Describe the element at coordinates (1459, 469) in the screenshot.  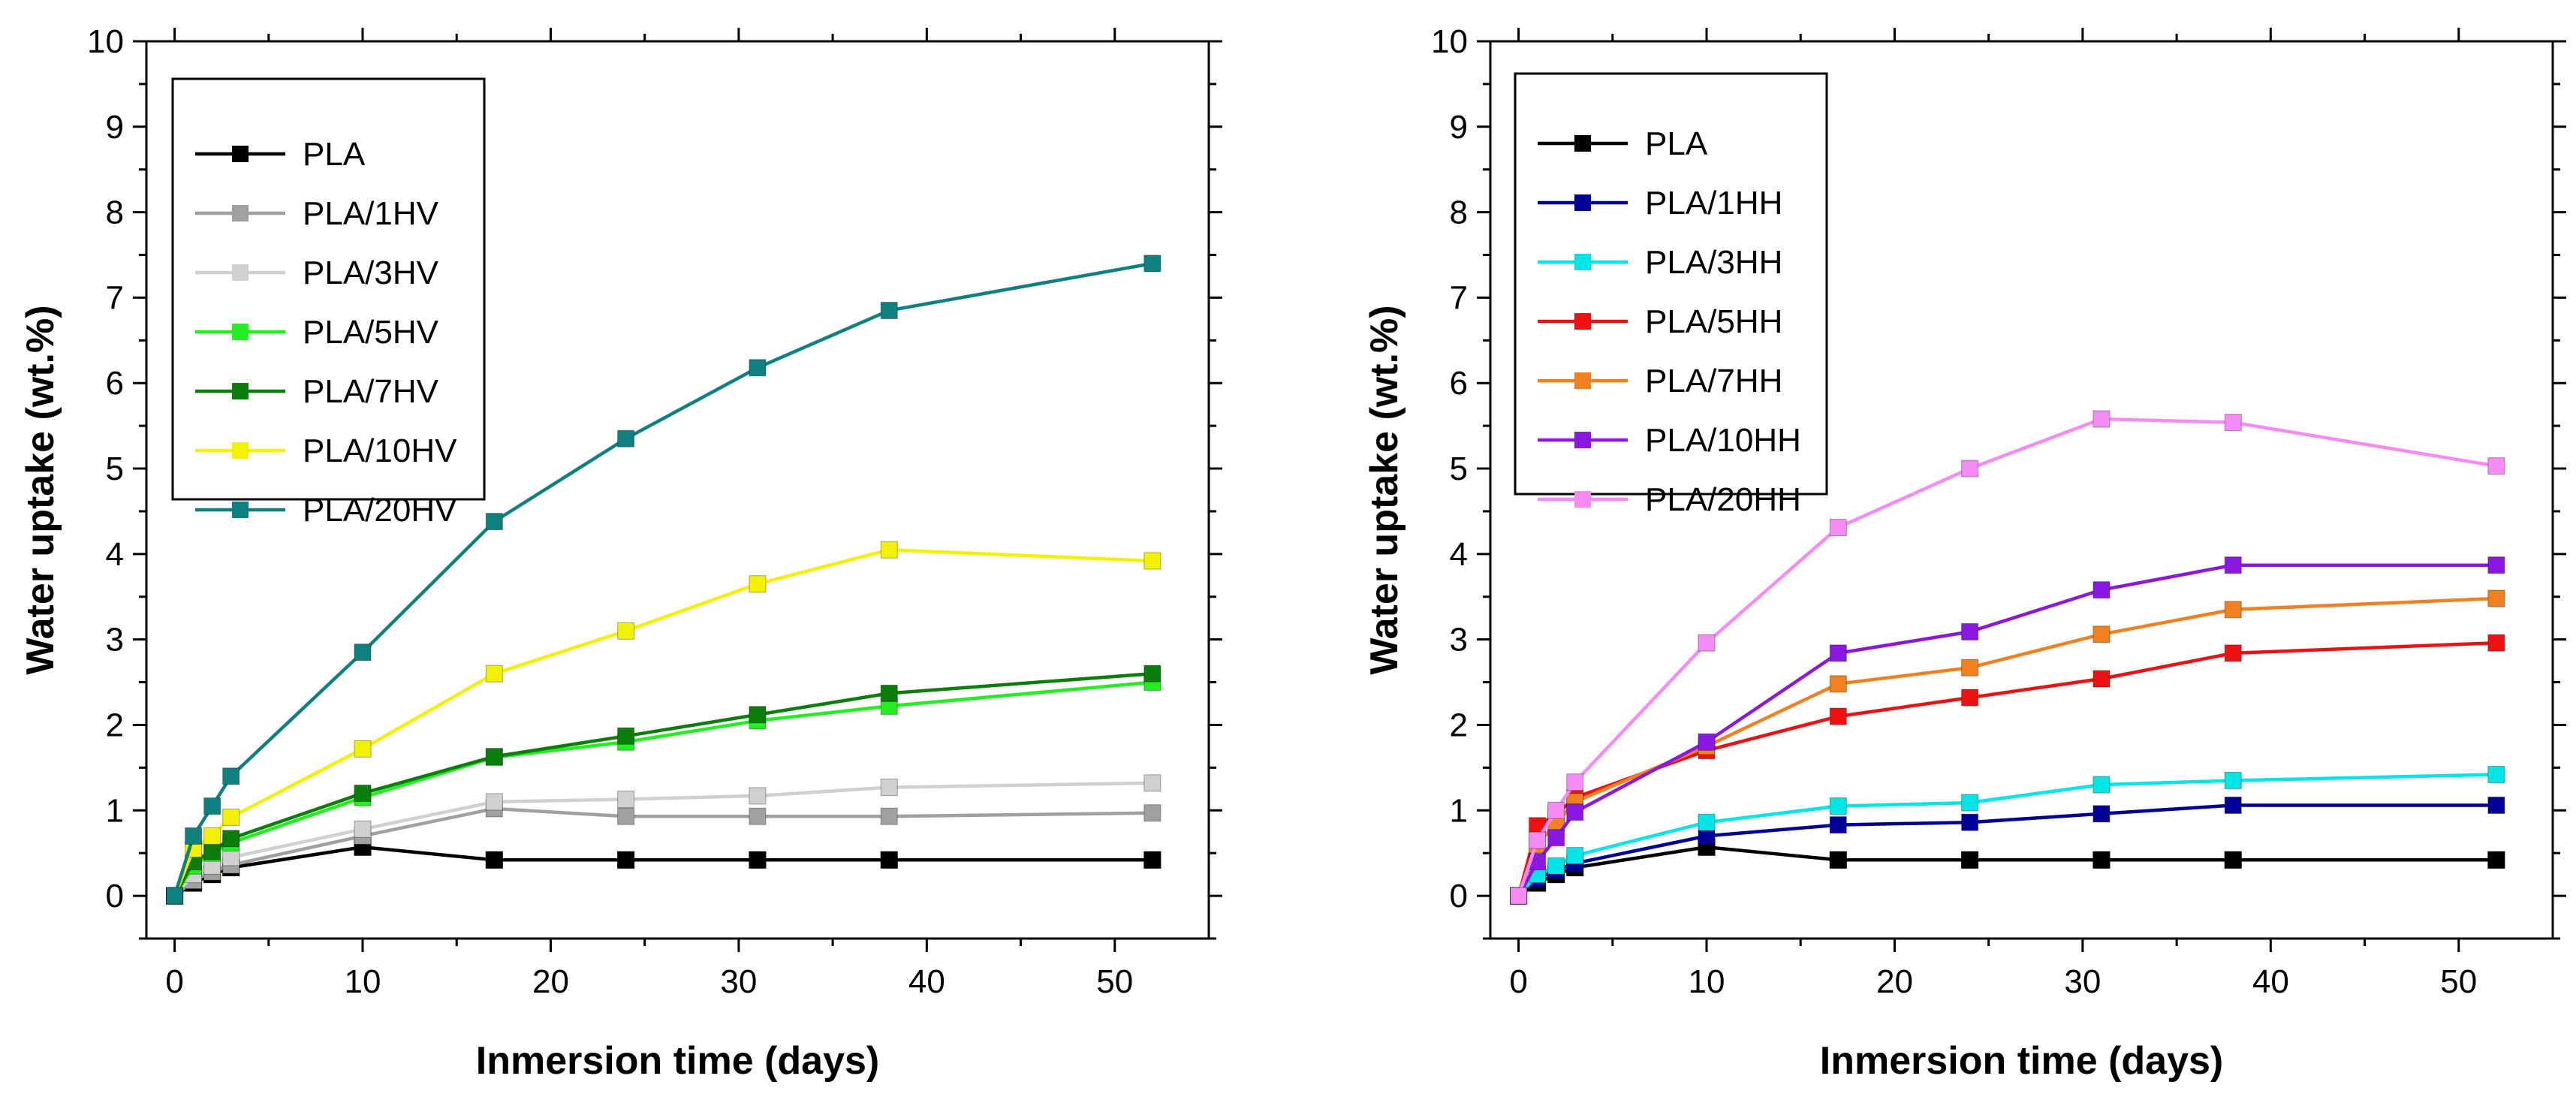
I see `y-tick-label: 5` at that location.